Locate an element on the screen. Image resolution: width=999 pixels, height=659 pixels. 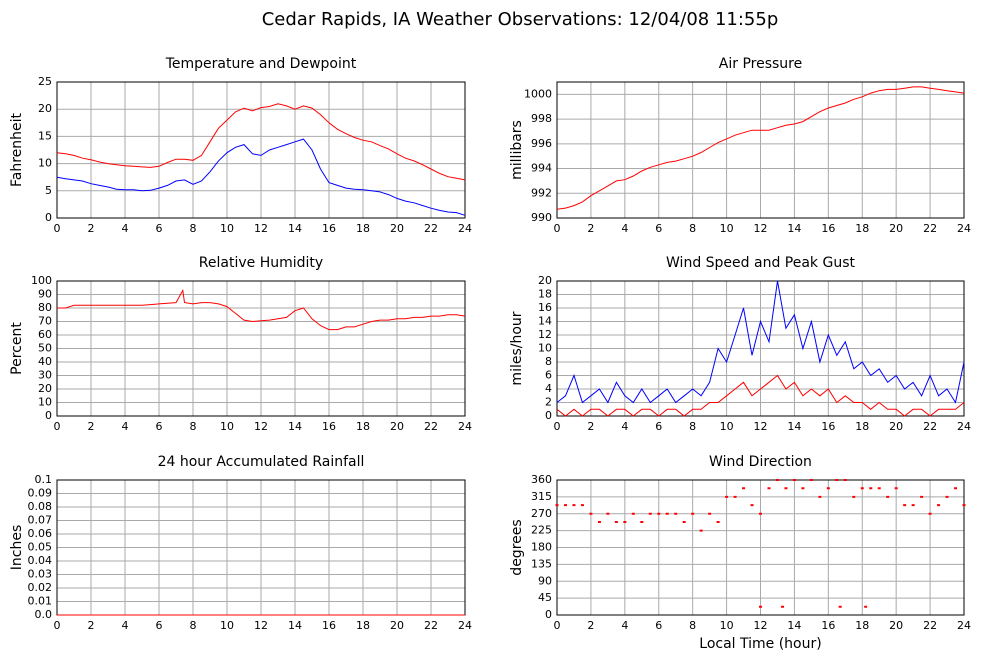
y-axis-label: Fahrenheit is located at coordinates (17, 149).